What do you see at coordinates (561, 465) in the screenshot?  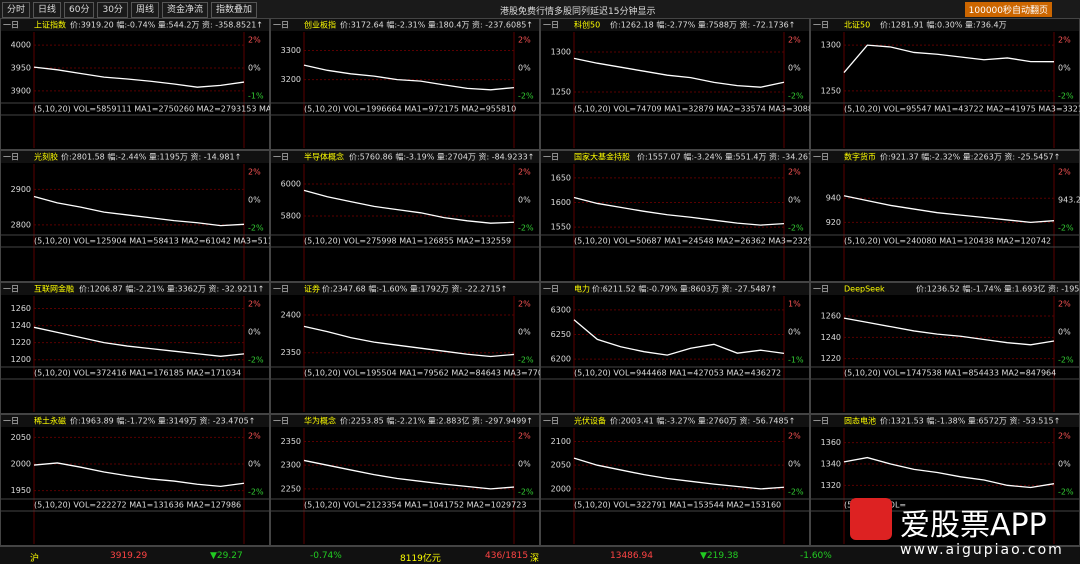 I see `y-tick-label: 2050` at bounding box center [561, 465].